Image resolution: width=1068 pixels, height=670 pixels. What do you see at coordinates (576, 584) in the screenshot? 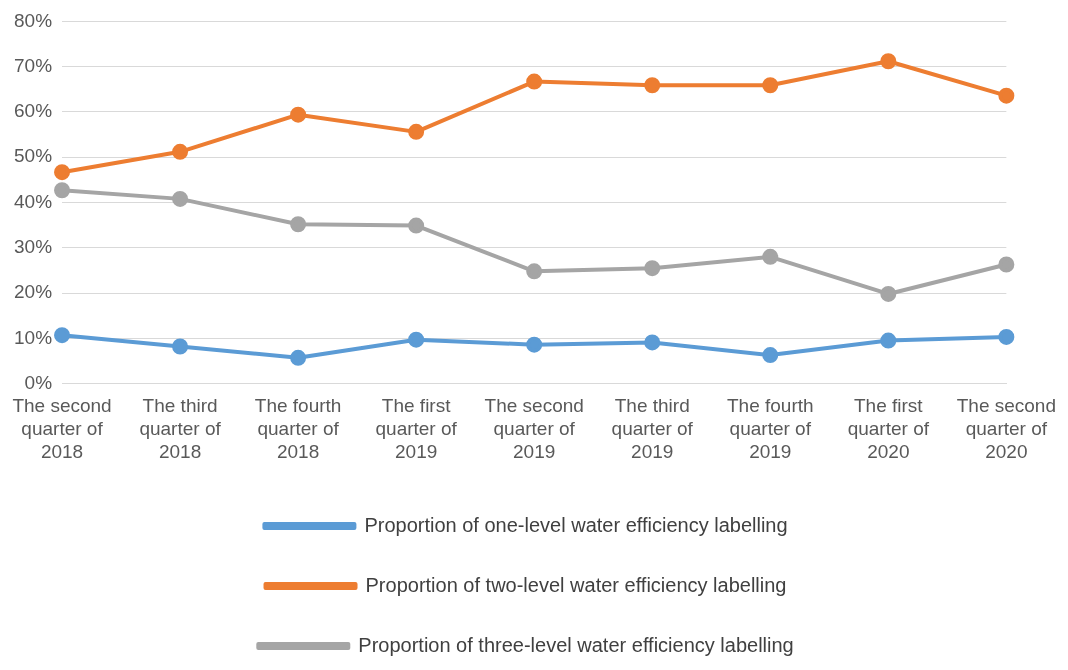
I see `legend-label: Proportion of two-level water efficiency labelling` at bounding box center [576, 584].